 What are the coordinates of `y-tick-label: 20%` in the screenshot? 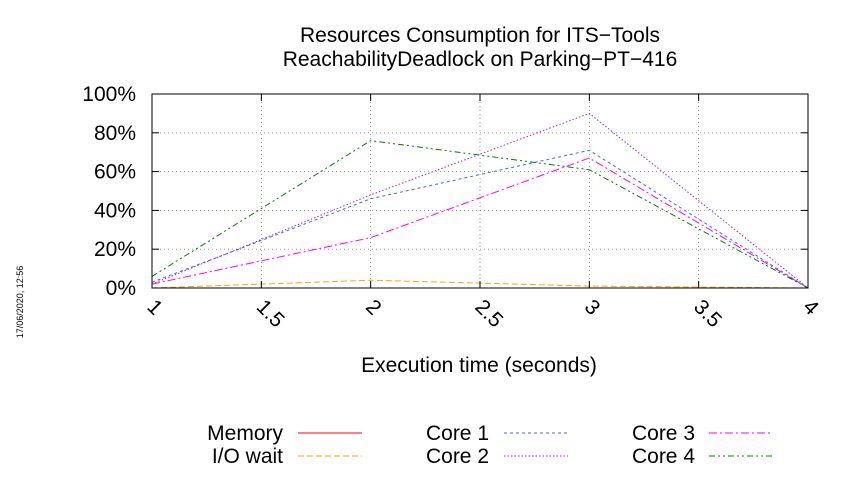 It's located at (115, 249).